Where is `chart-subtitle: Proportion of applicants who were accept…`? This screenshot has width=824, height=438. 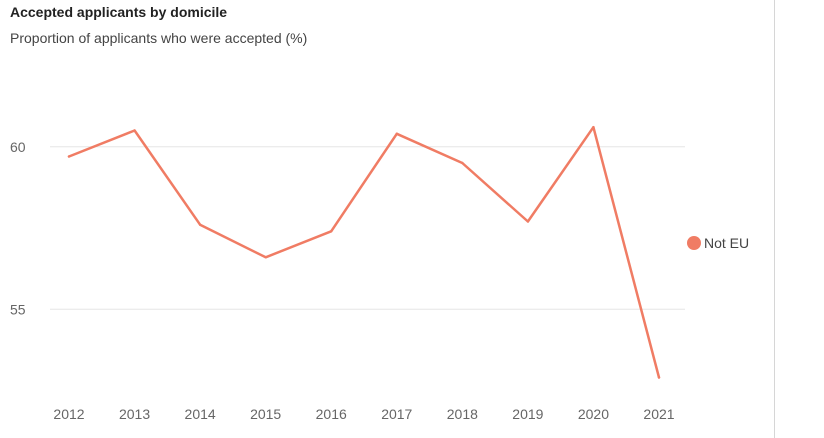
chart-subtitle: Proportion of applicants who were accept… is located at coordinates (159, 38).